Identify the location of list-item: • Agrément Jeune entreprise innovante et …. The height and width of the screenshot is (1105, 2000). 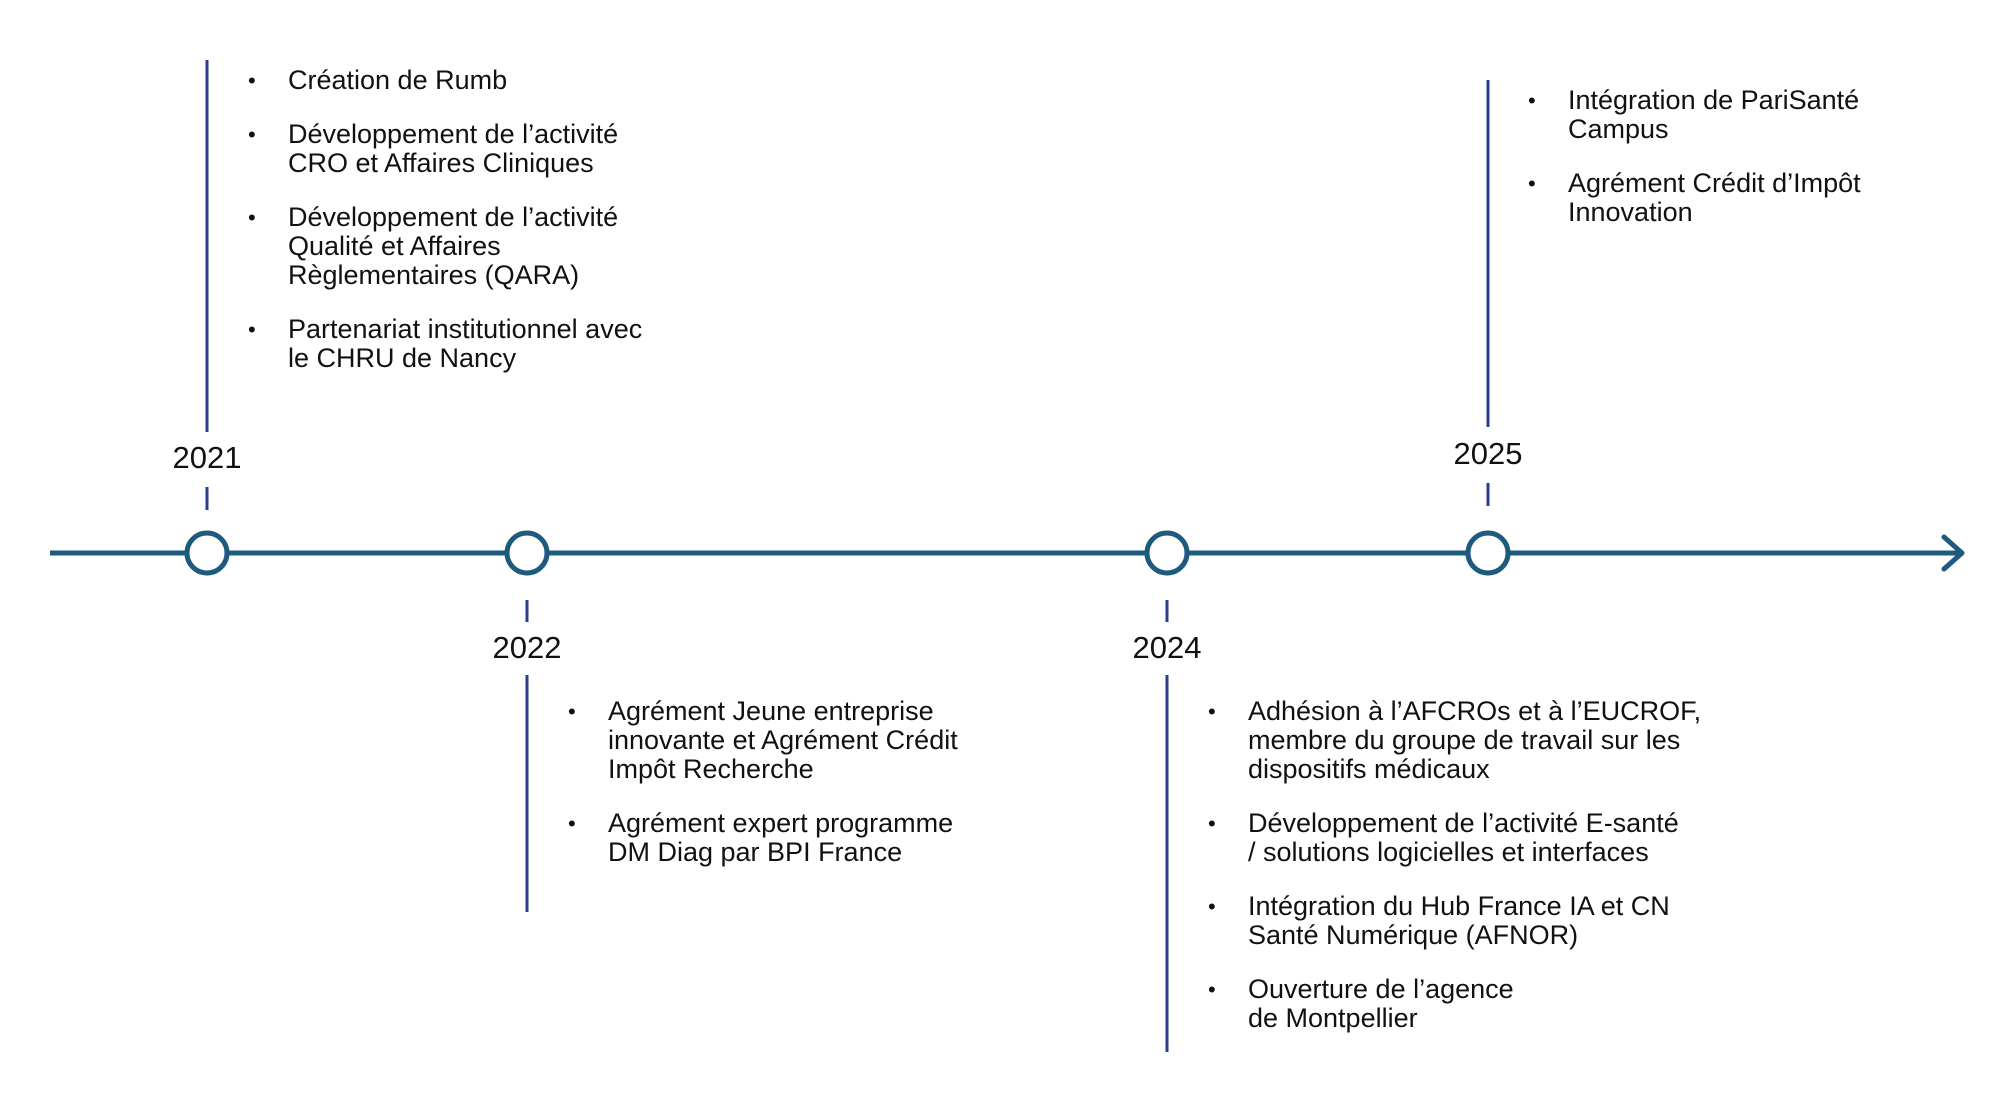
(763, 740).